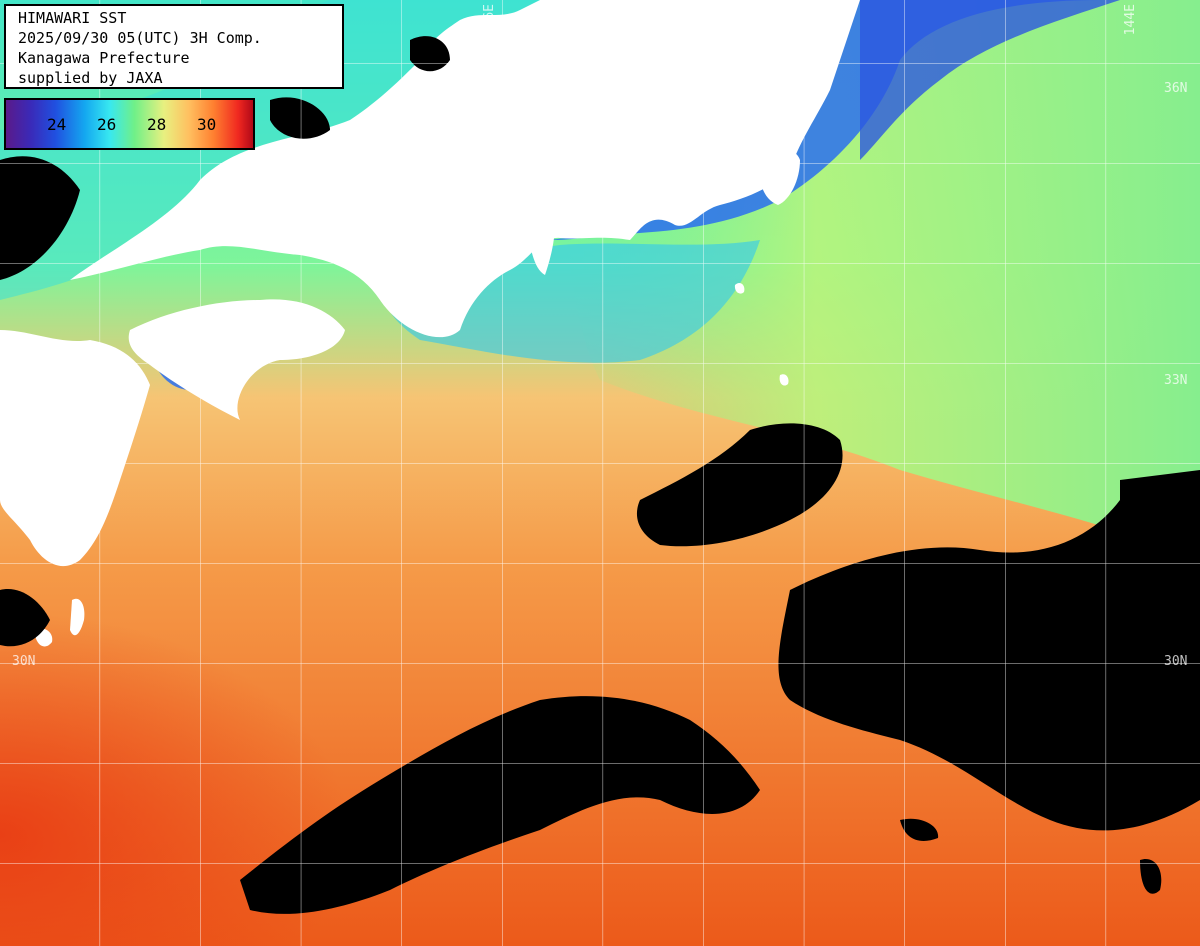  I want to click on latitude-label-30n-left: 30N, so click(24, 661).